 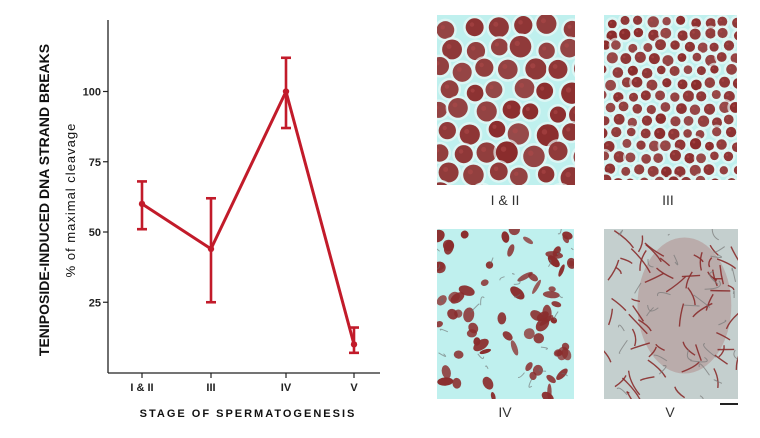 I want to click on scale-bar, so click(x=729, y=404).